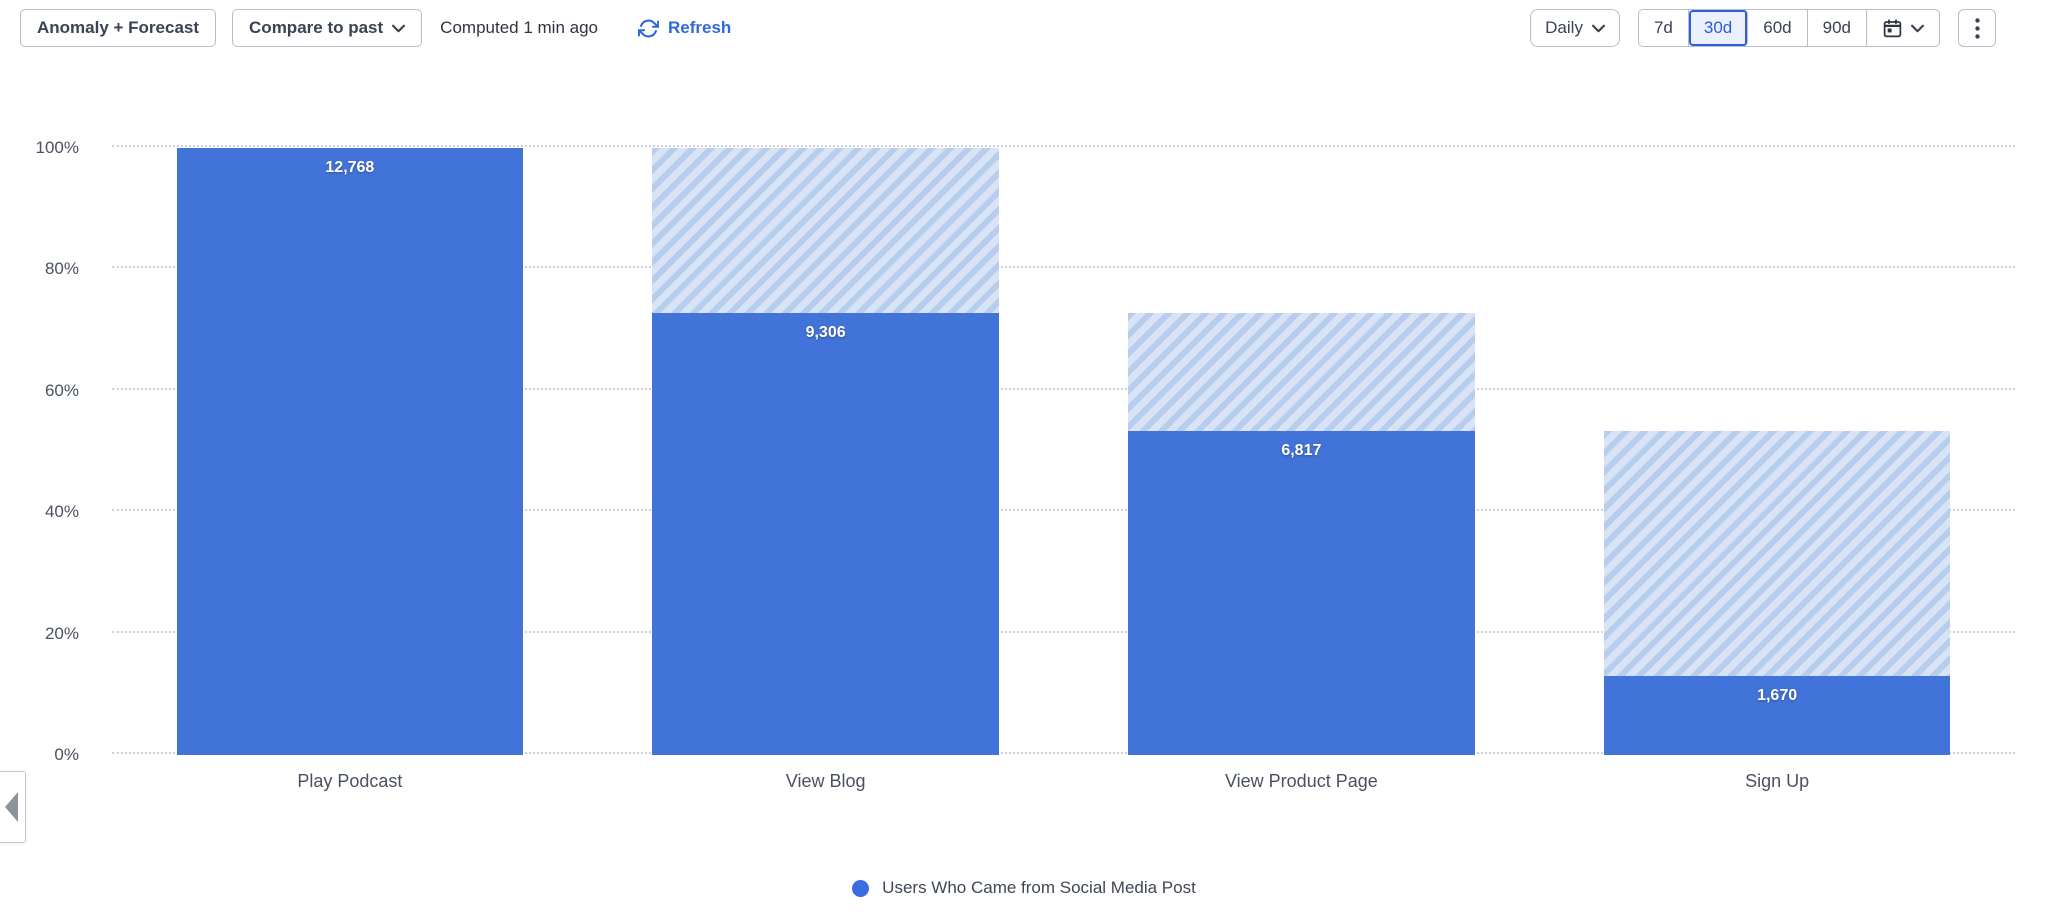  I want to click on y-axis-tick-label: 100%, so click(57, 147).